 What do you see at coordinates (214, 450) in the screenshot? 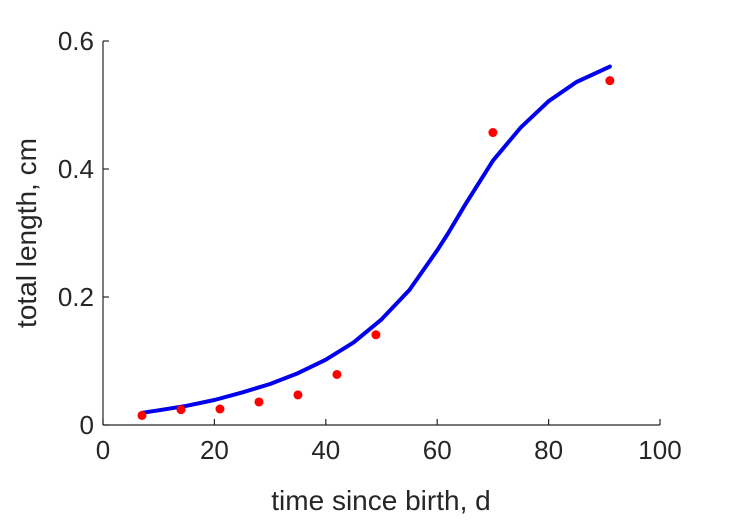
I see `x-tick-label: 20` at bounding box center [214, 450].